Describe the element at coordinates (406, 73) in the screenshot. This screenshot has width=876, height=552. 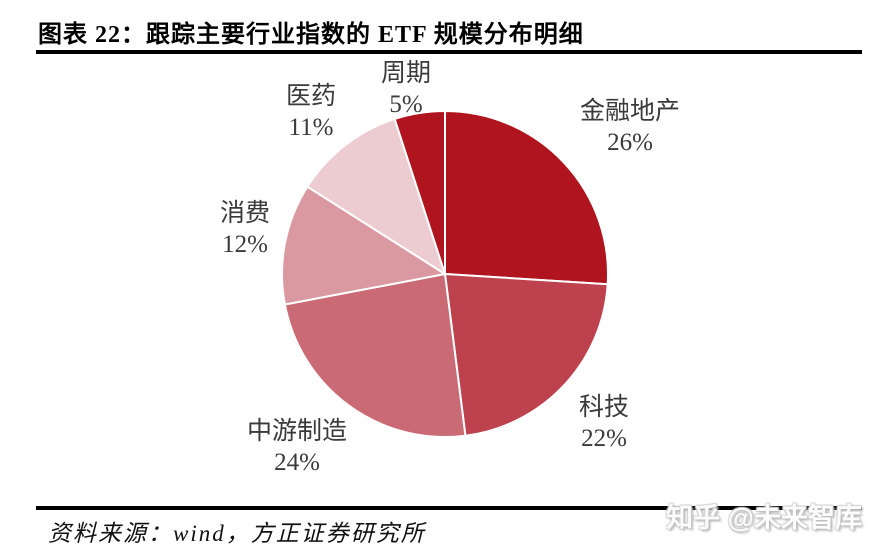
I see `pie-label-text: 周期` at that location.